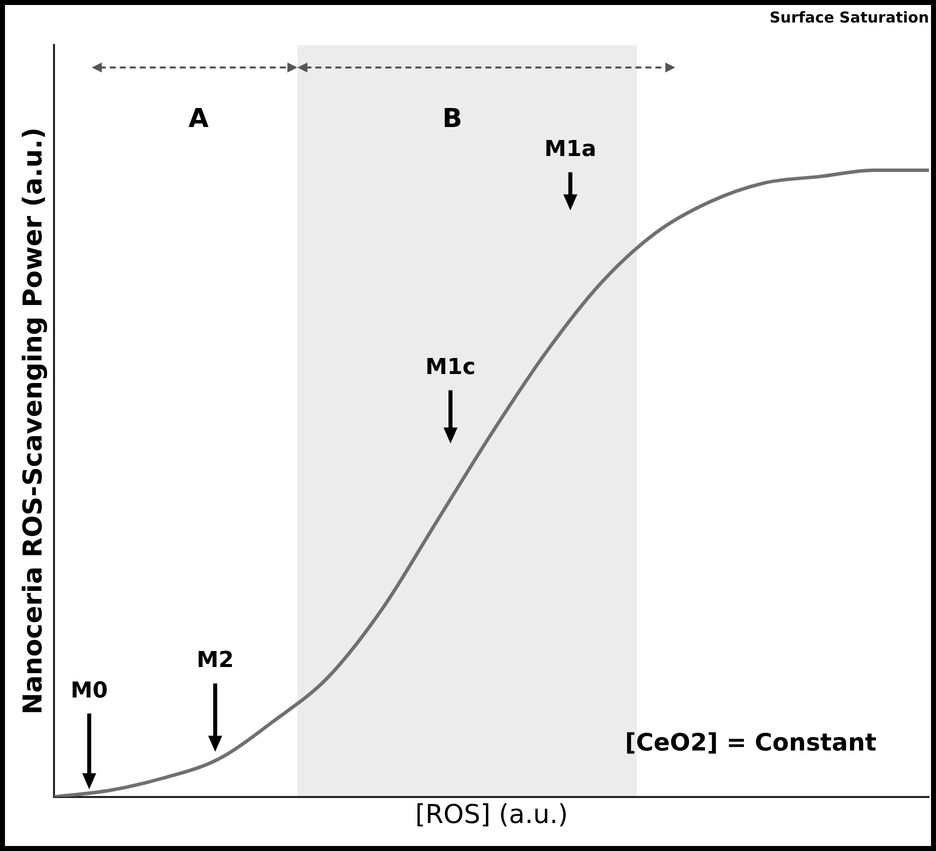 The width and height of the screenshot is (936, 851). Describe the element at coordinates (89, 691) in the screenshot. I see `annotation: M0` at that location.